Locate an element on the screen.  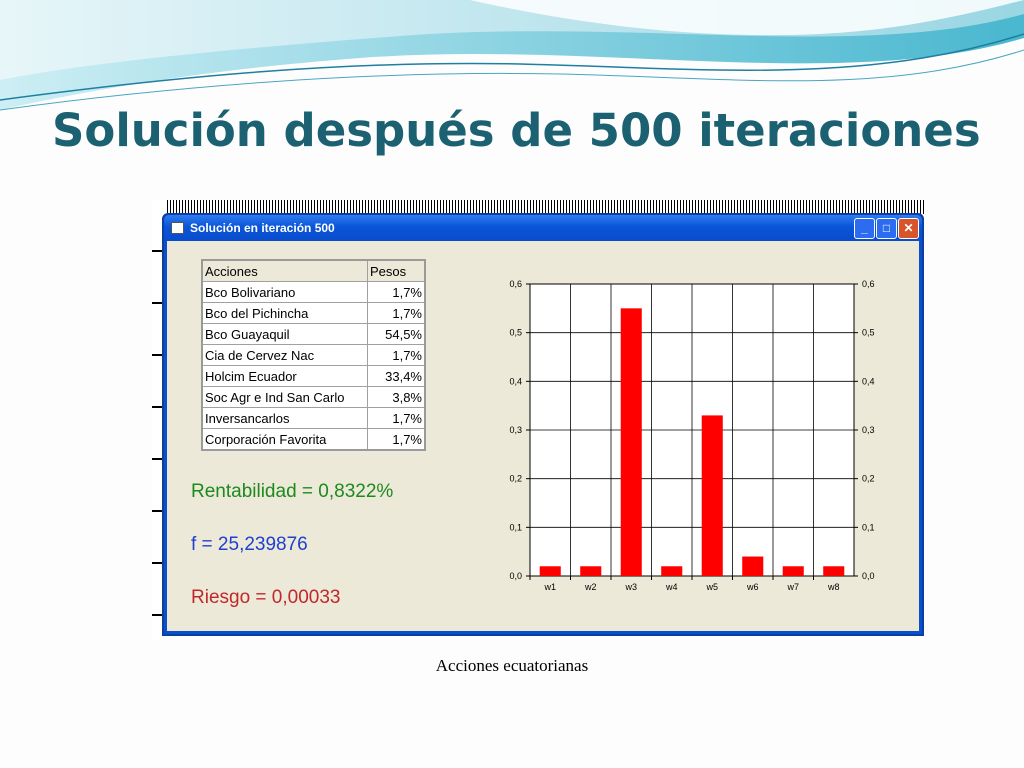
grid-row: Soc Agr e Ind San Carlo 3,8% is located at coordinates (313, 397).